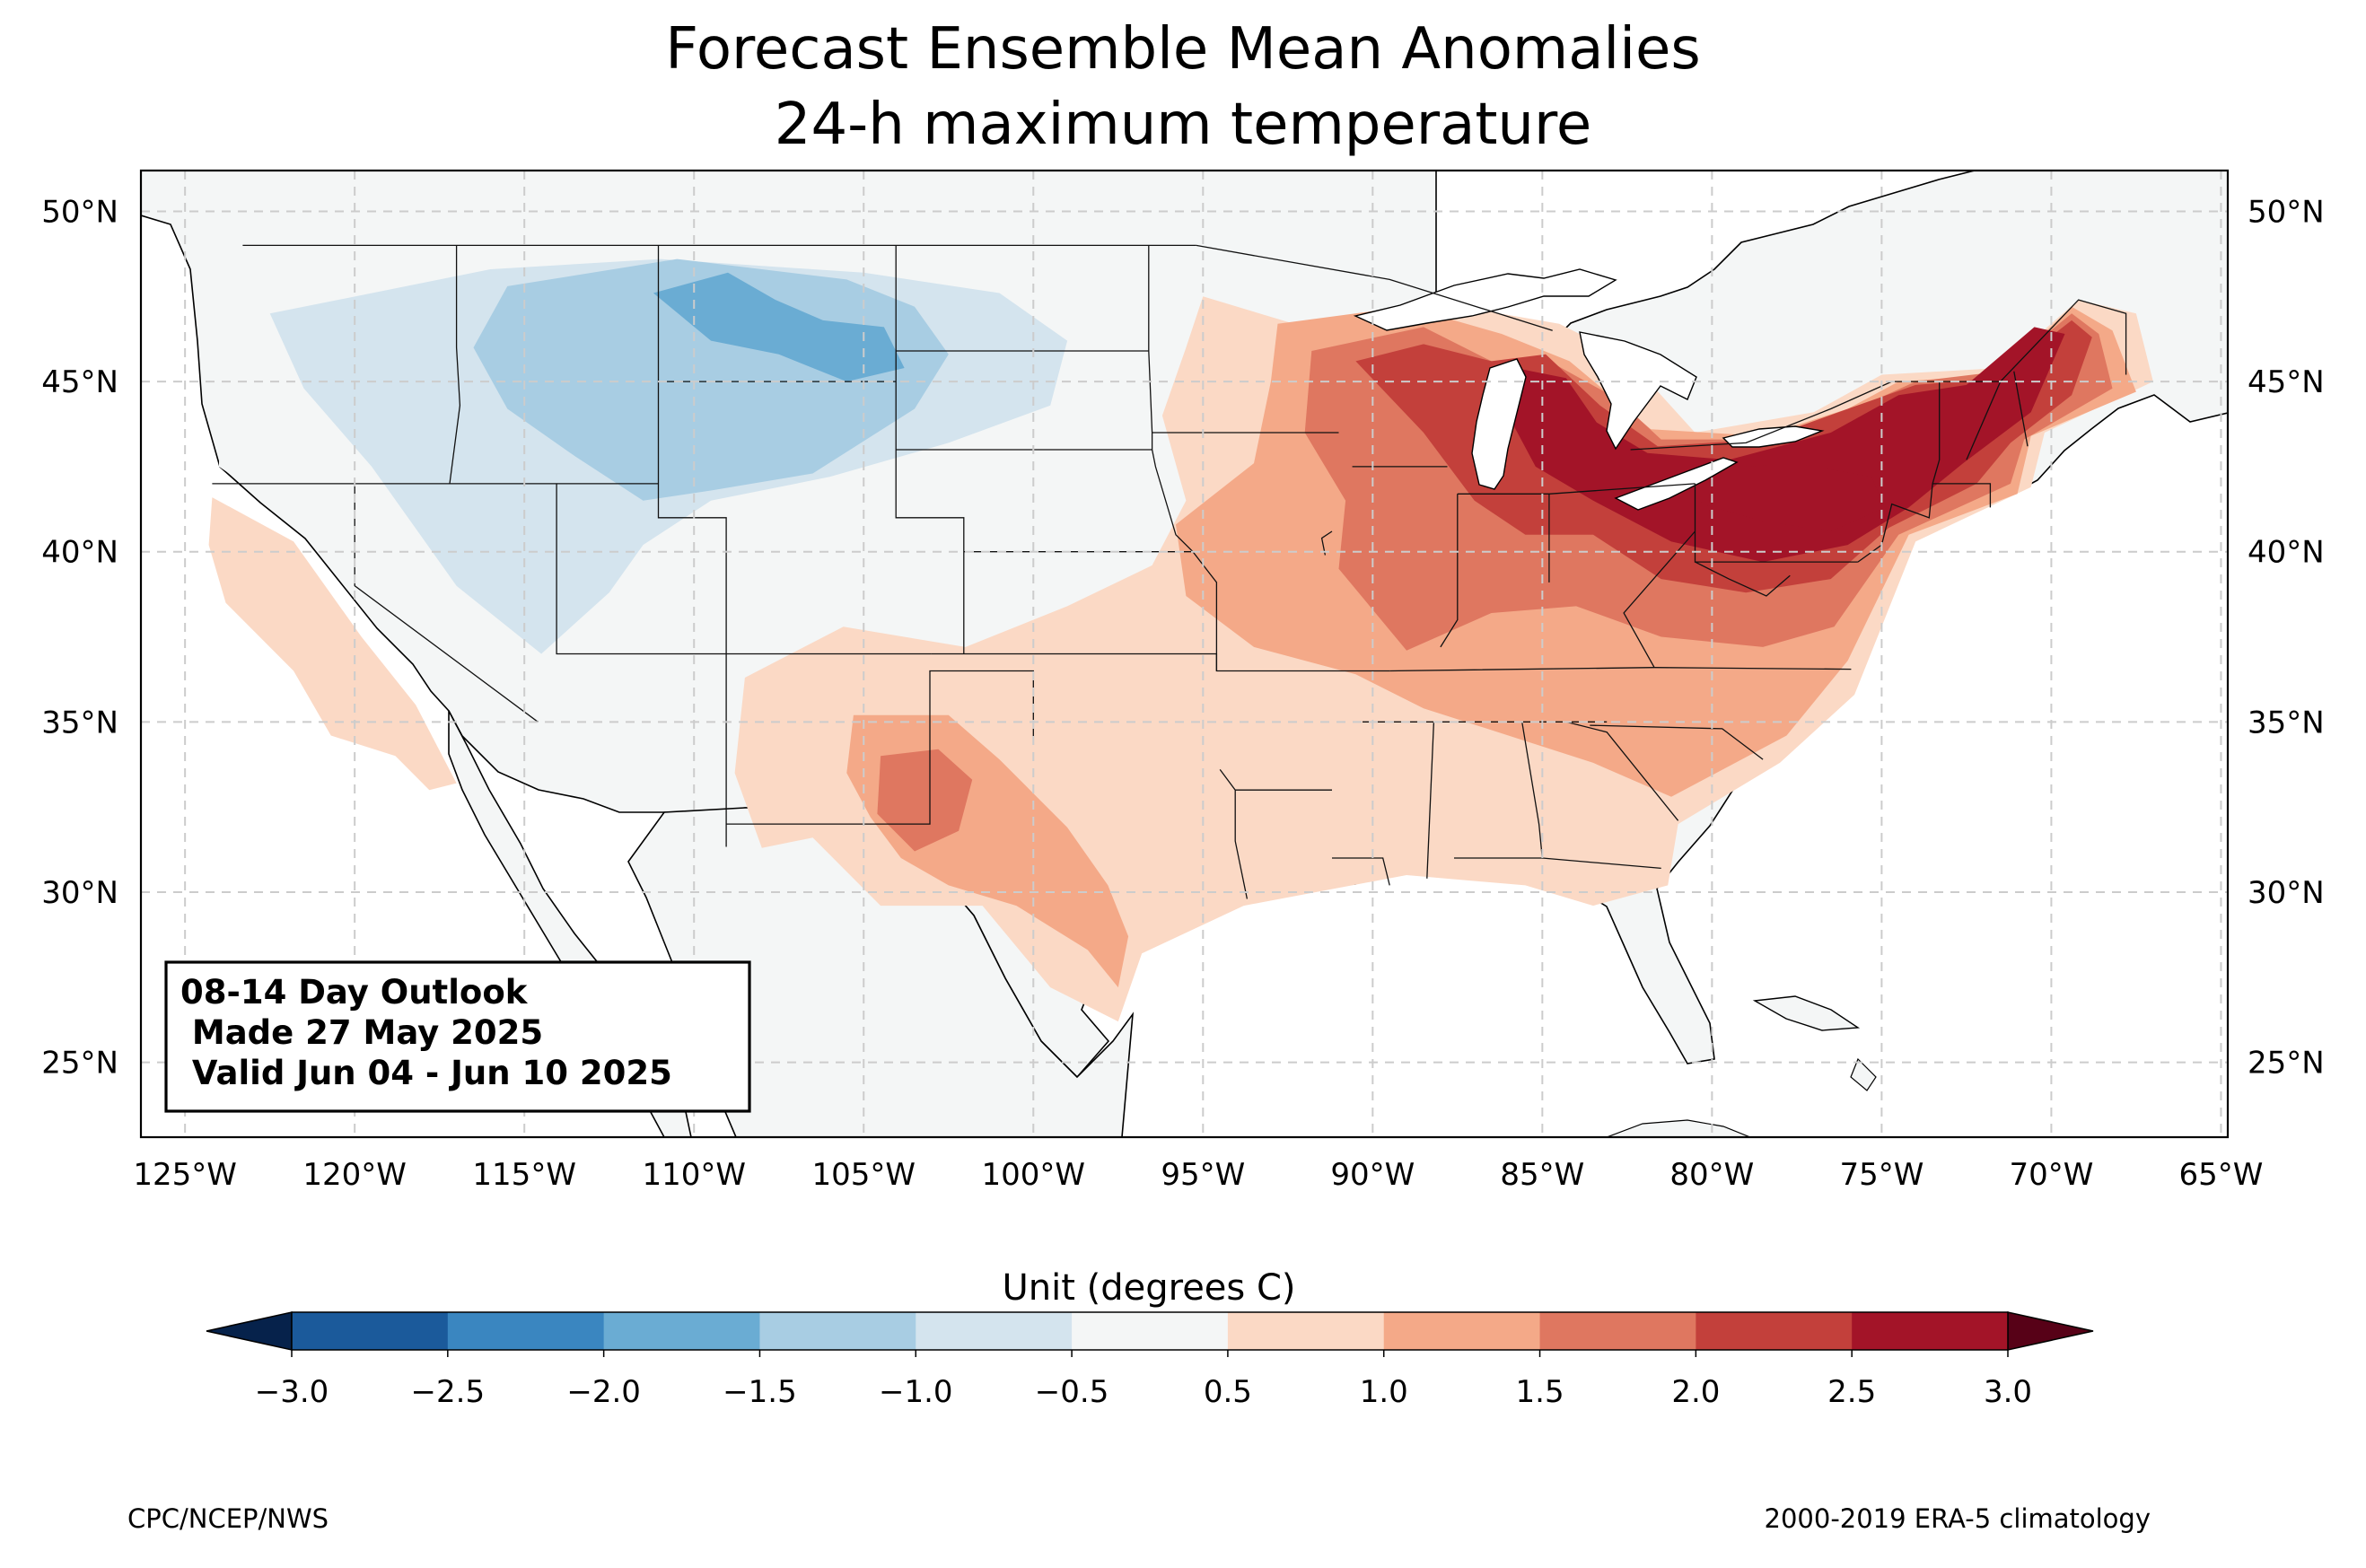 The height and width of the screenshot is (1568, 2366). I want to click on lat-tick-label-left-0: 25°N, so click(79, 1064).